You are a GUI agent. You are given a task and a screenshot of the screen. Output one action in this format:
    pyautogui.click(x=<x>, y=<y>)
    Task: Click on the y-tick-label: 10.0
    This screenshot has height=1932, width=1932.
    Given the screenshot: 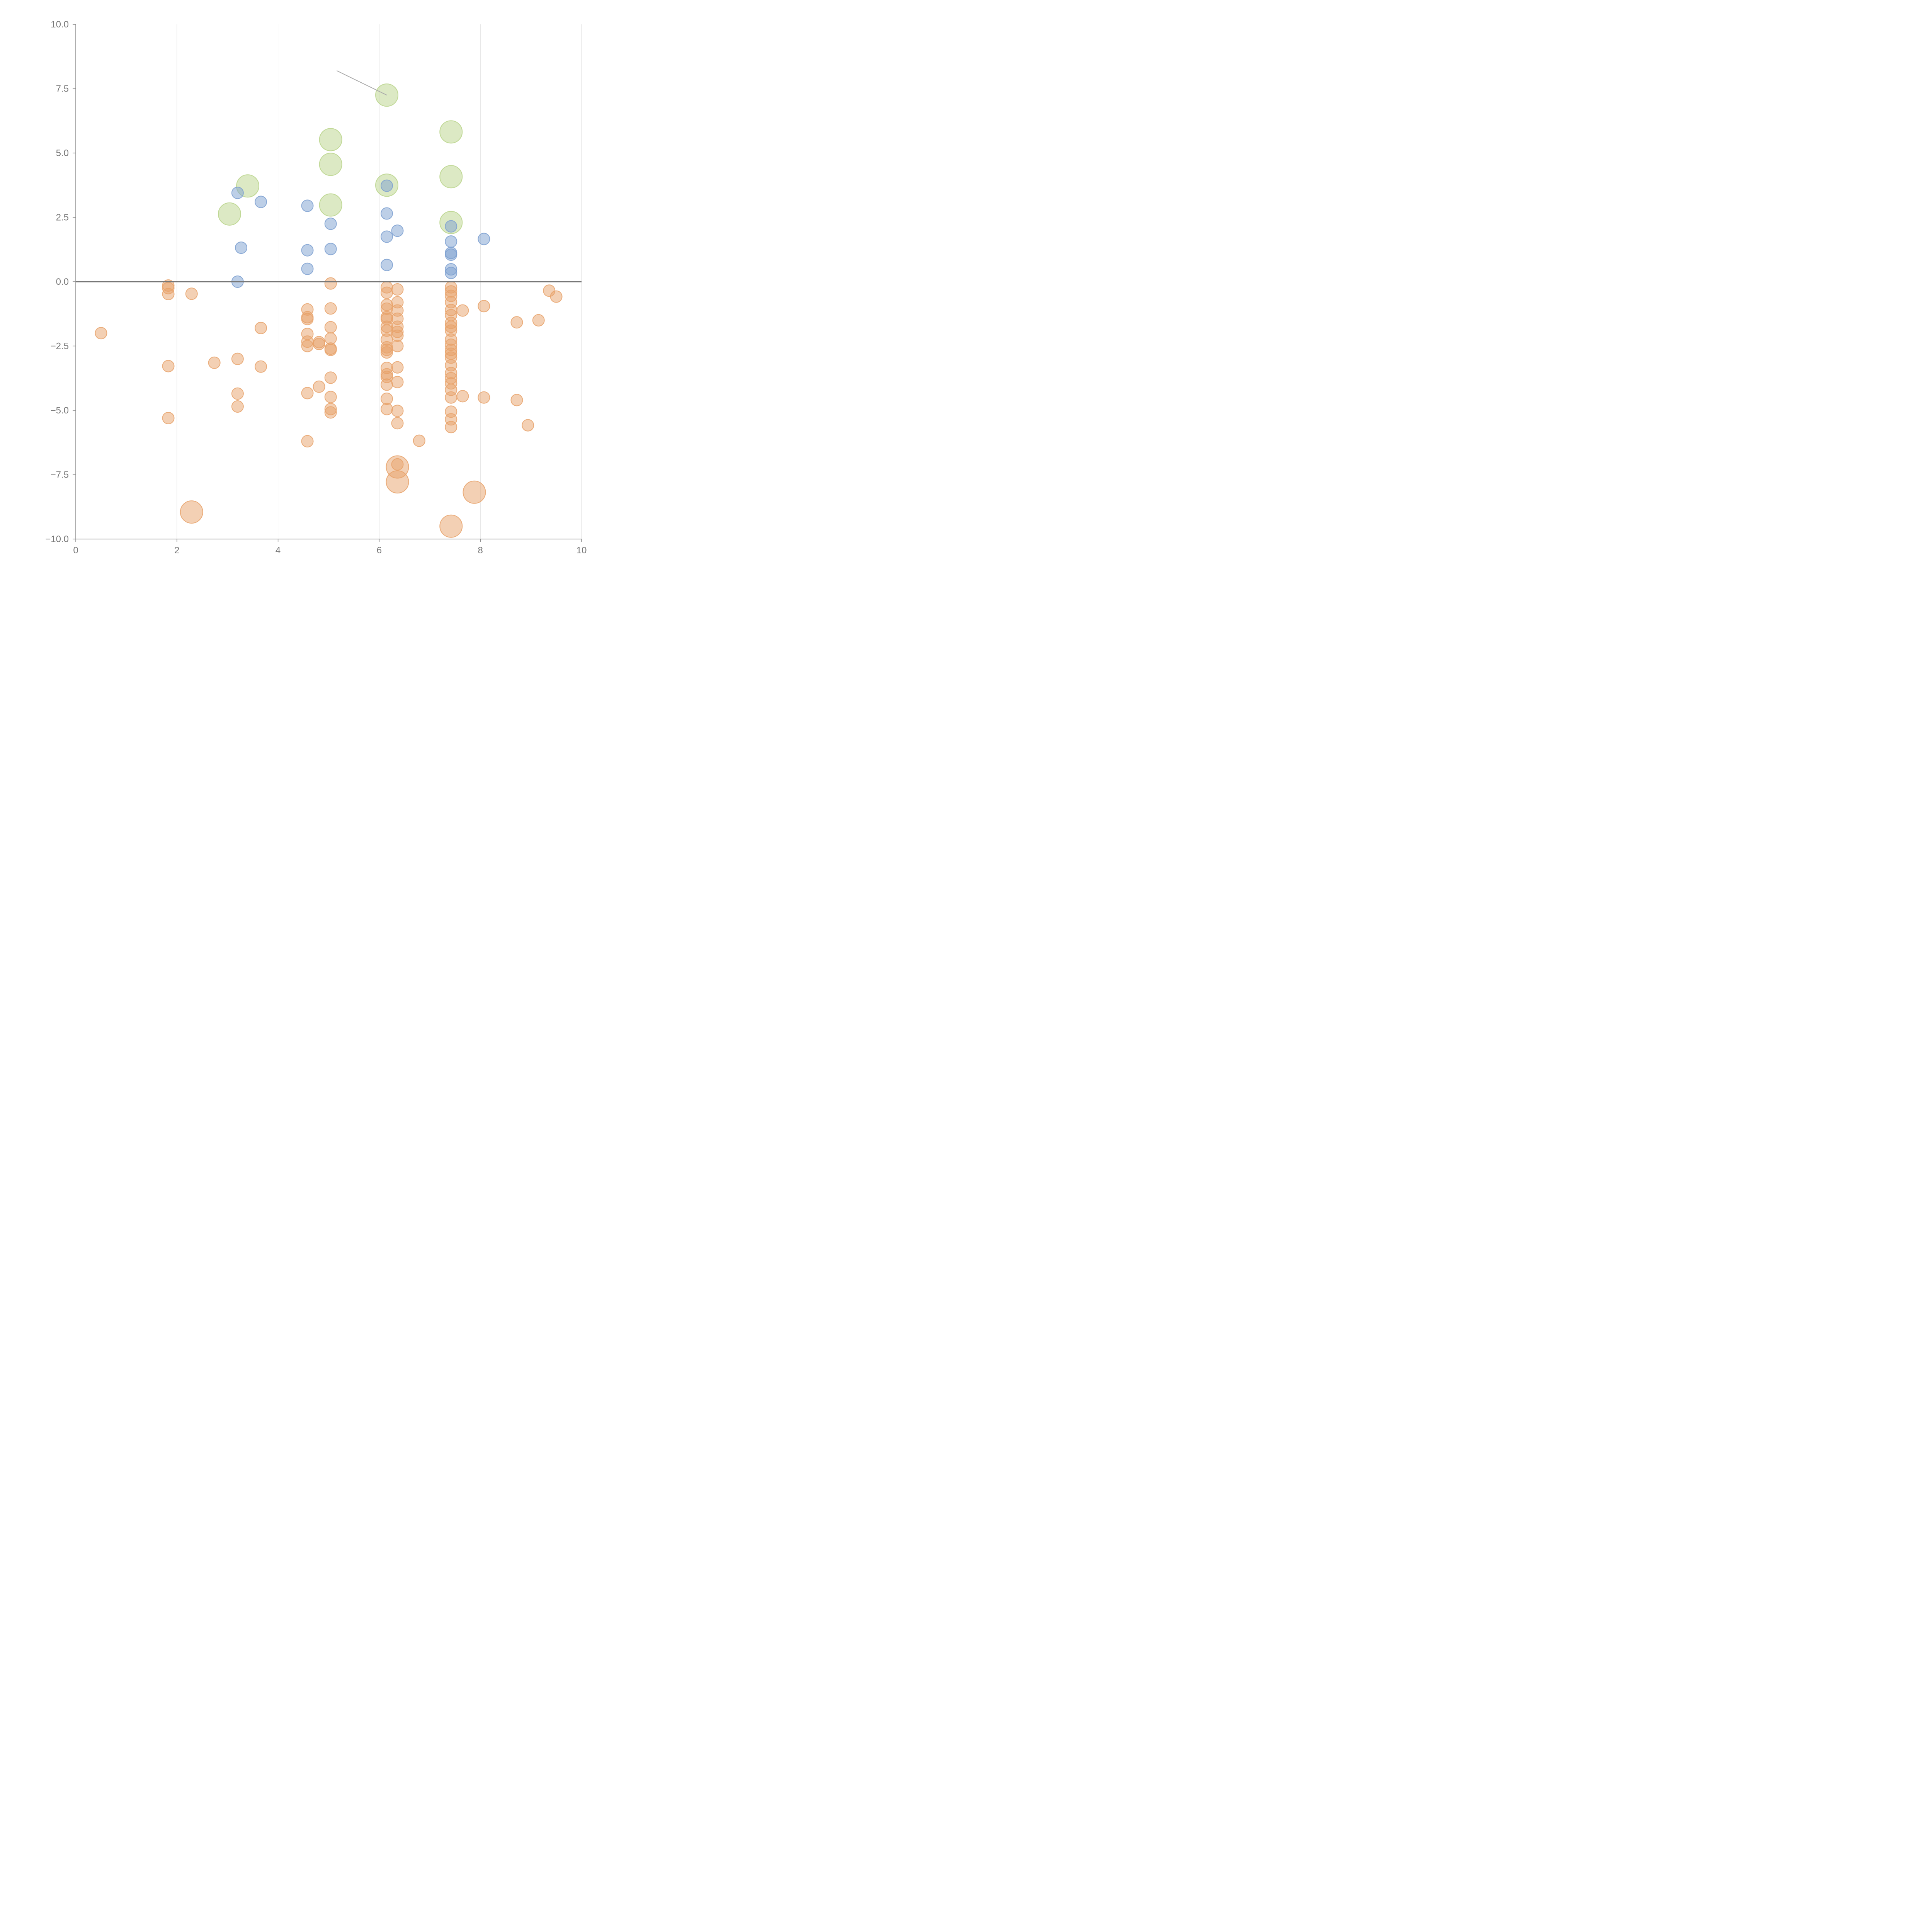 What is the action you would take?
    pyautogui.click(x=60, y=25)
    